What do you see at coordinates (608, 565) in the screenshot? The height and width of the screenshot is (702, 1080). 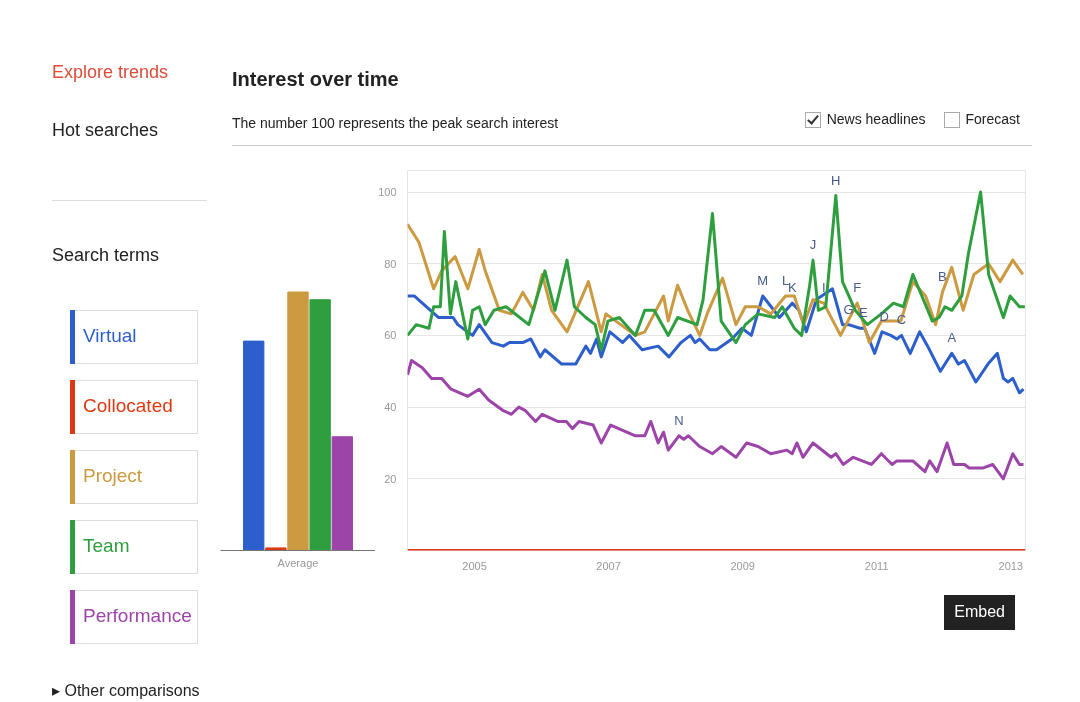 I see `x-tick-label: 2007` at bounding box center [608, 565].